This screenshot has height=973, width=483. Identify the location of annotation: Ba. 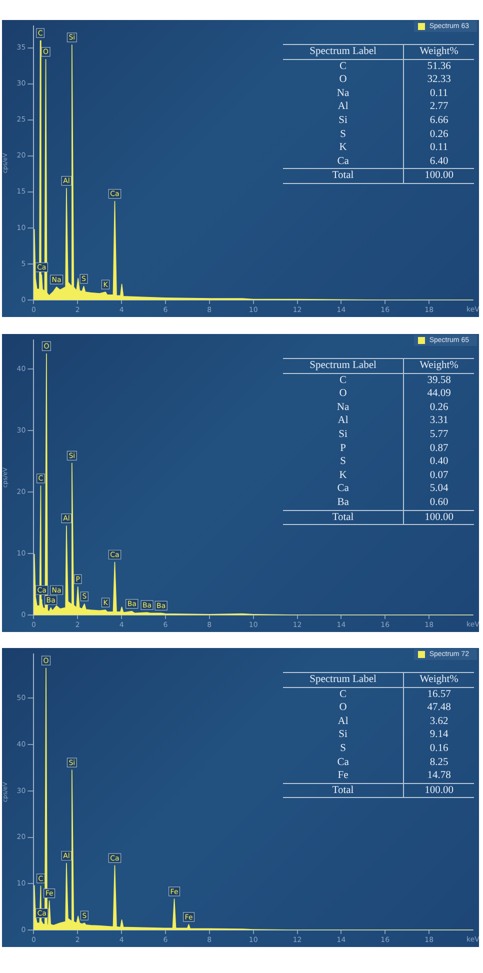
(343, 503).